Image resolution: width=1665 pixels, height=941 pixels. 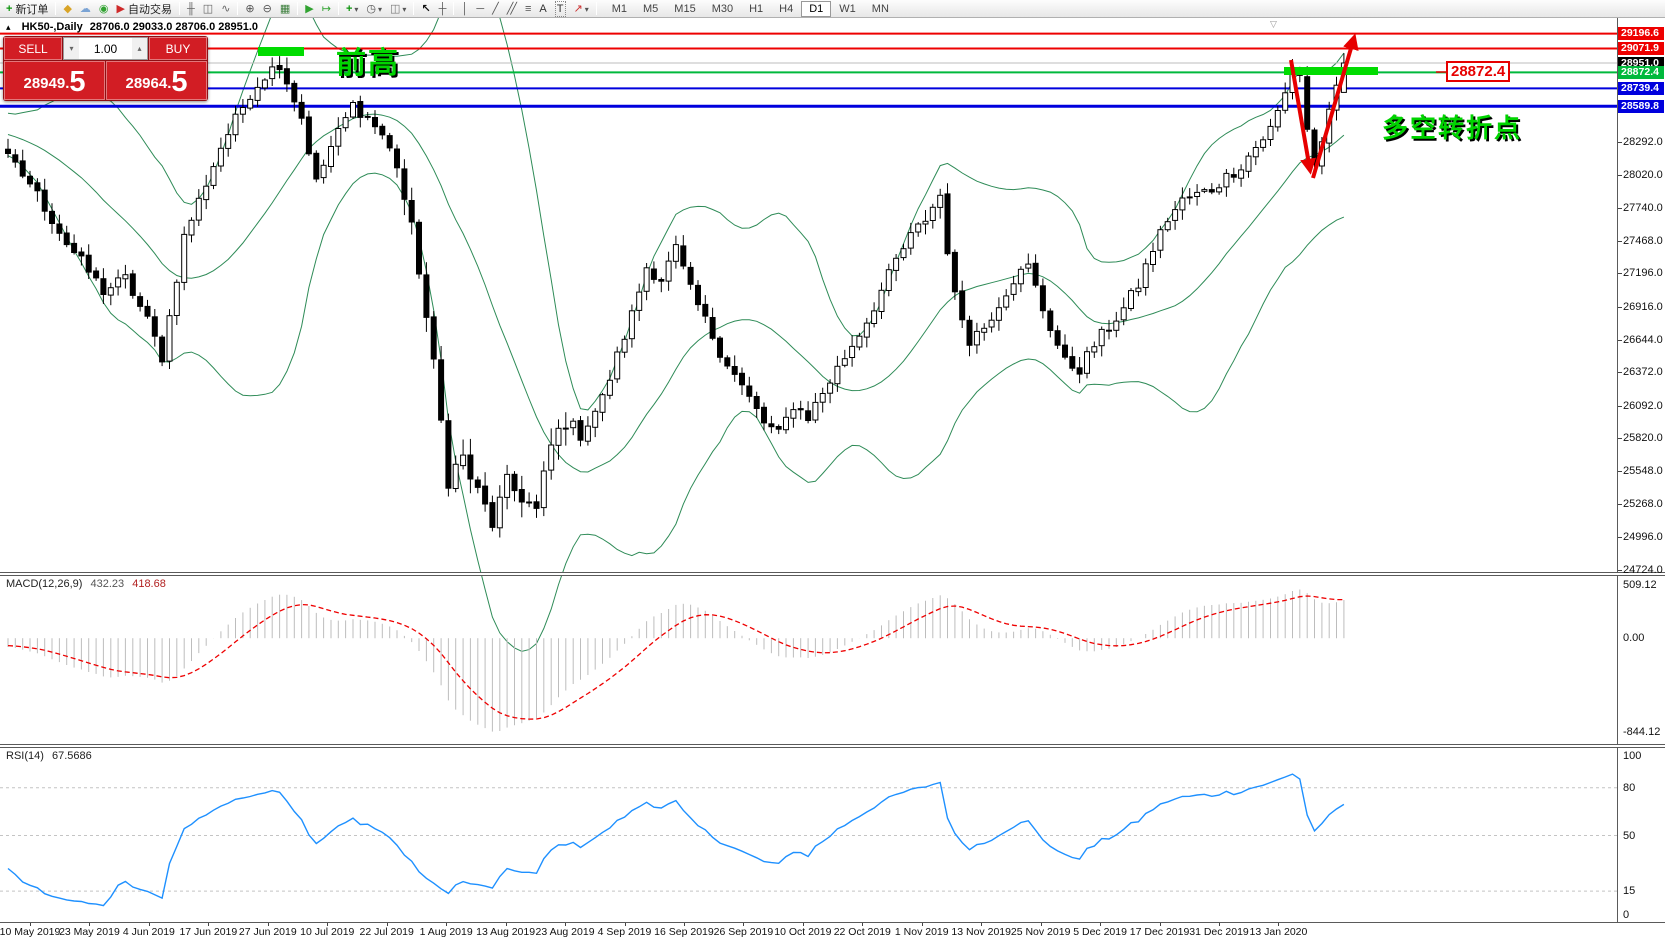 I want to click on zoom-in-button: ⊕, so click(x=249, y=9).